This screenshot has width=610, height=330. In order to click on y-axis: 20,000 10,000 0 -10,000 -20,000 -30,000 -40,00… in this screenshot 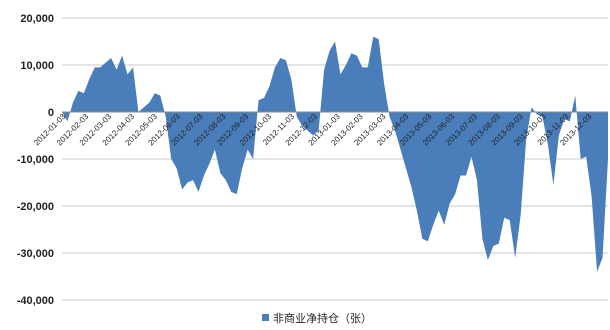, I will do `click(35, 160)`.